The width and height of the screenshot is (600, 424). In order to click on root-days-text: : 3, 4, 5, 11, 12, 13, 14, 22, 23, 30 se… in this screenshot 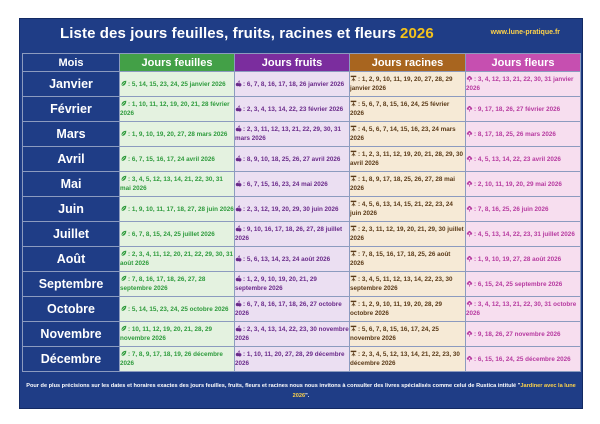, I will do `click(401, 284)`.